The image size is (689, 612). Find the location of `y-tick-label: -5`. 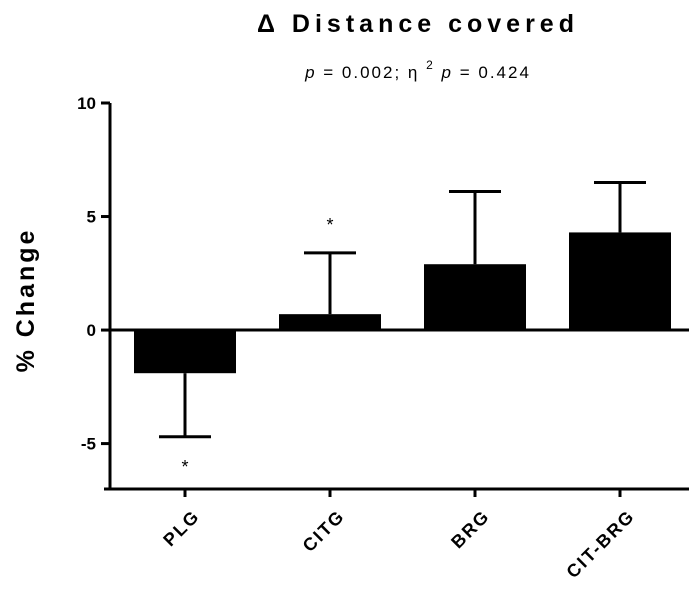

y-tick-label: -5 is located at coordinates (88, 444).